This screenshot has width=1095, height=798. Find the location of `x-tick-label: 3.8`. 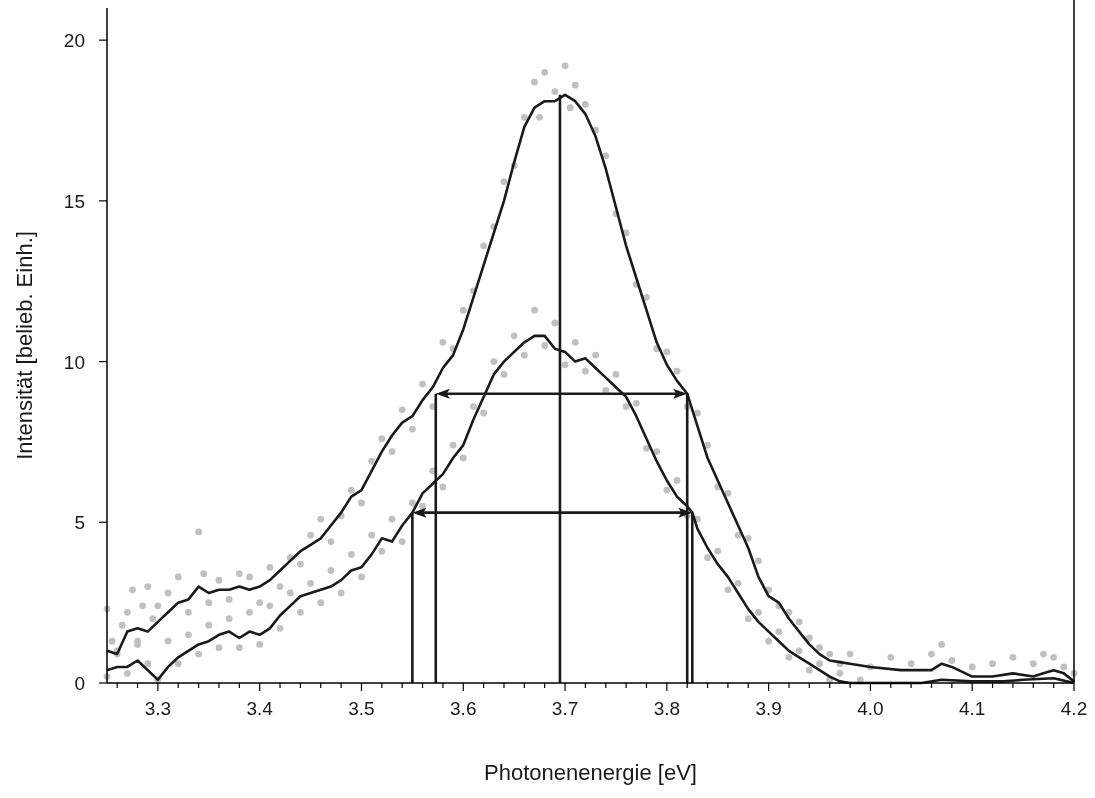

x-tick-label: 3.8 is located at coordinates (667, 708).